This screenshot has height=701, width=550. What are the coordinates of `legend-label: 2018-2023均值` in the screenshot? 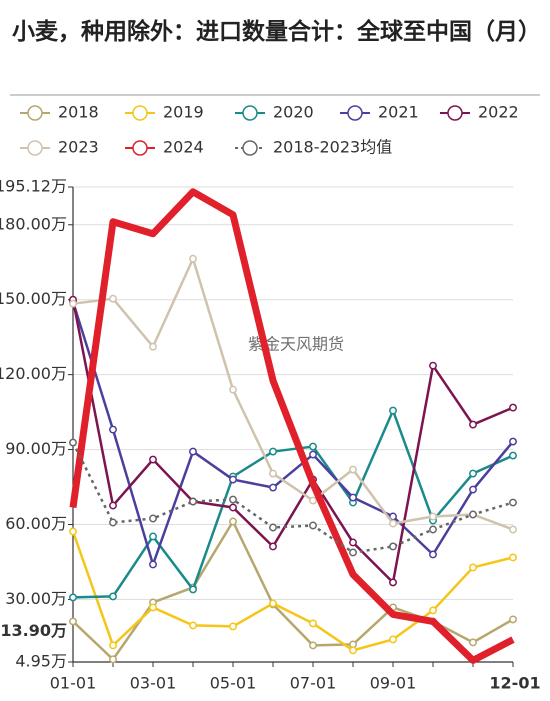 It's located at (332, 147).